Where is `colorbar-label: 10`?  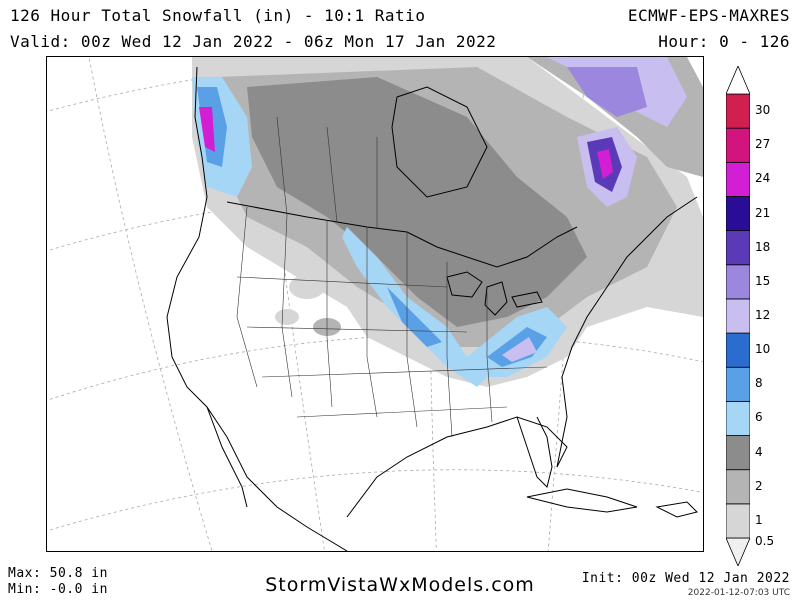
colorbar-label: 10 is located at coordinates (763, 349).